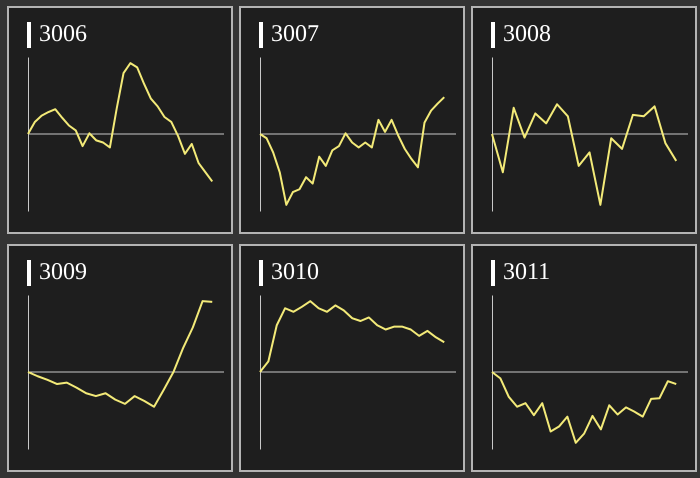 This screenshot has height=478, width=700. Describe the element at coordinates (527, 34) in the screenshot. I see `chart-title: 3008` at that location.